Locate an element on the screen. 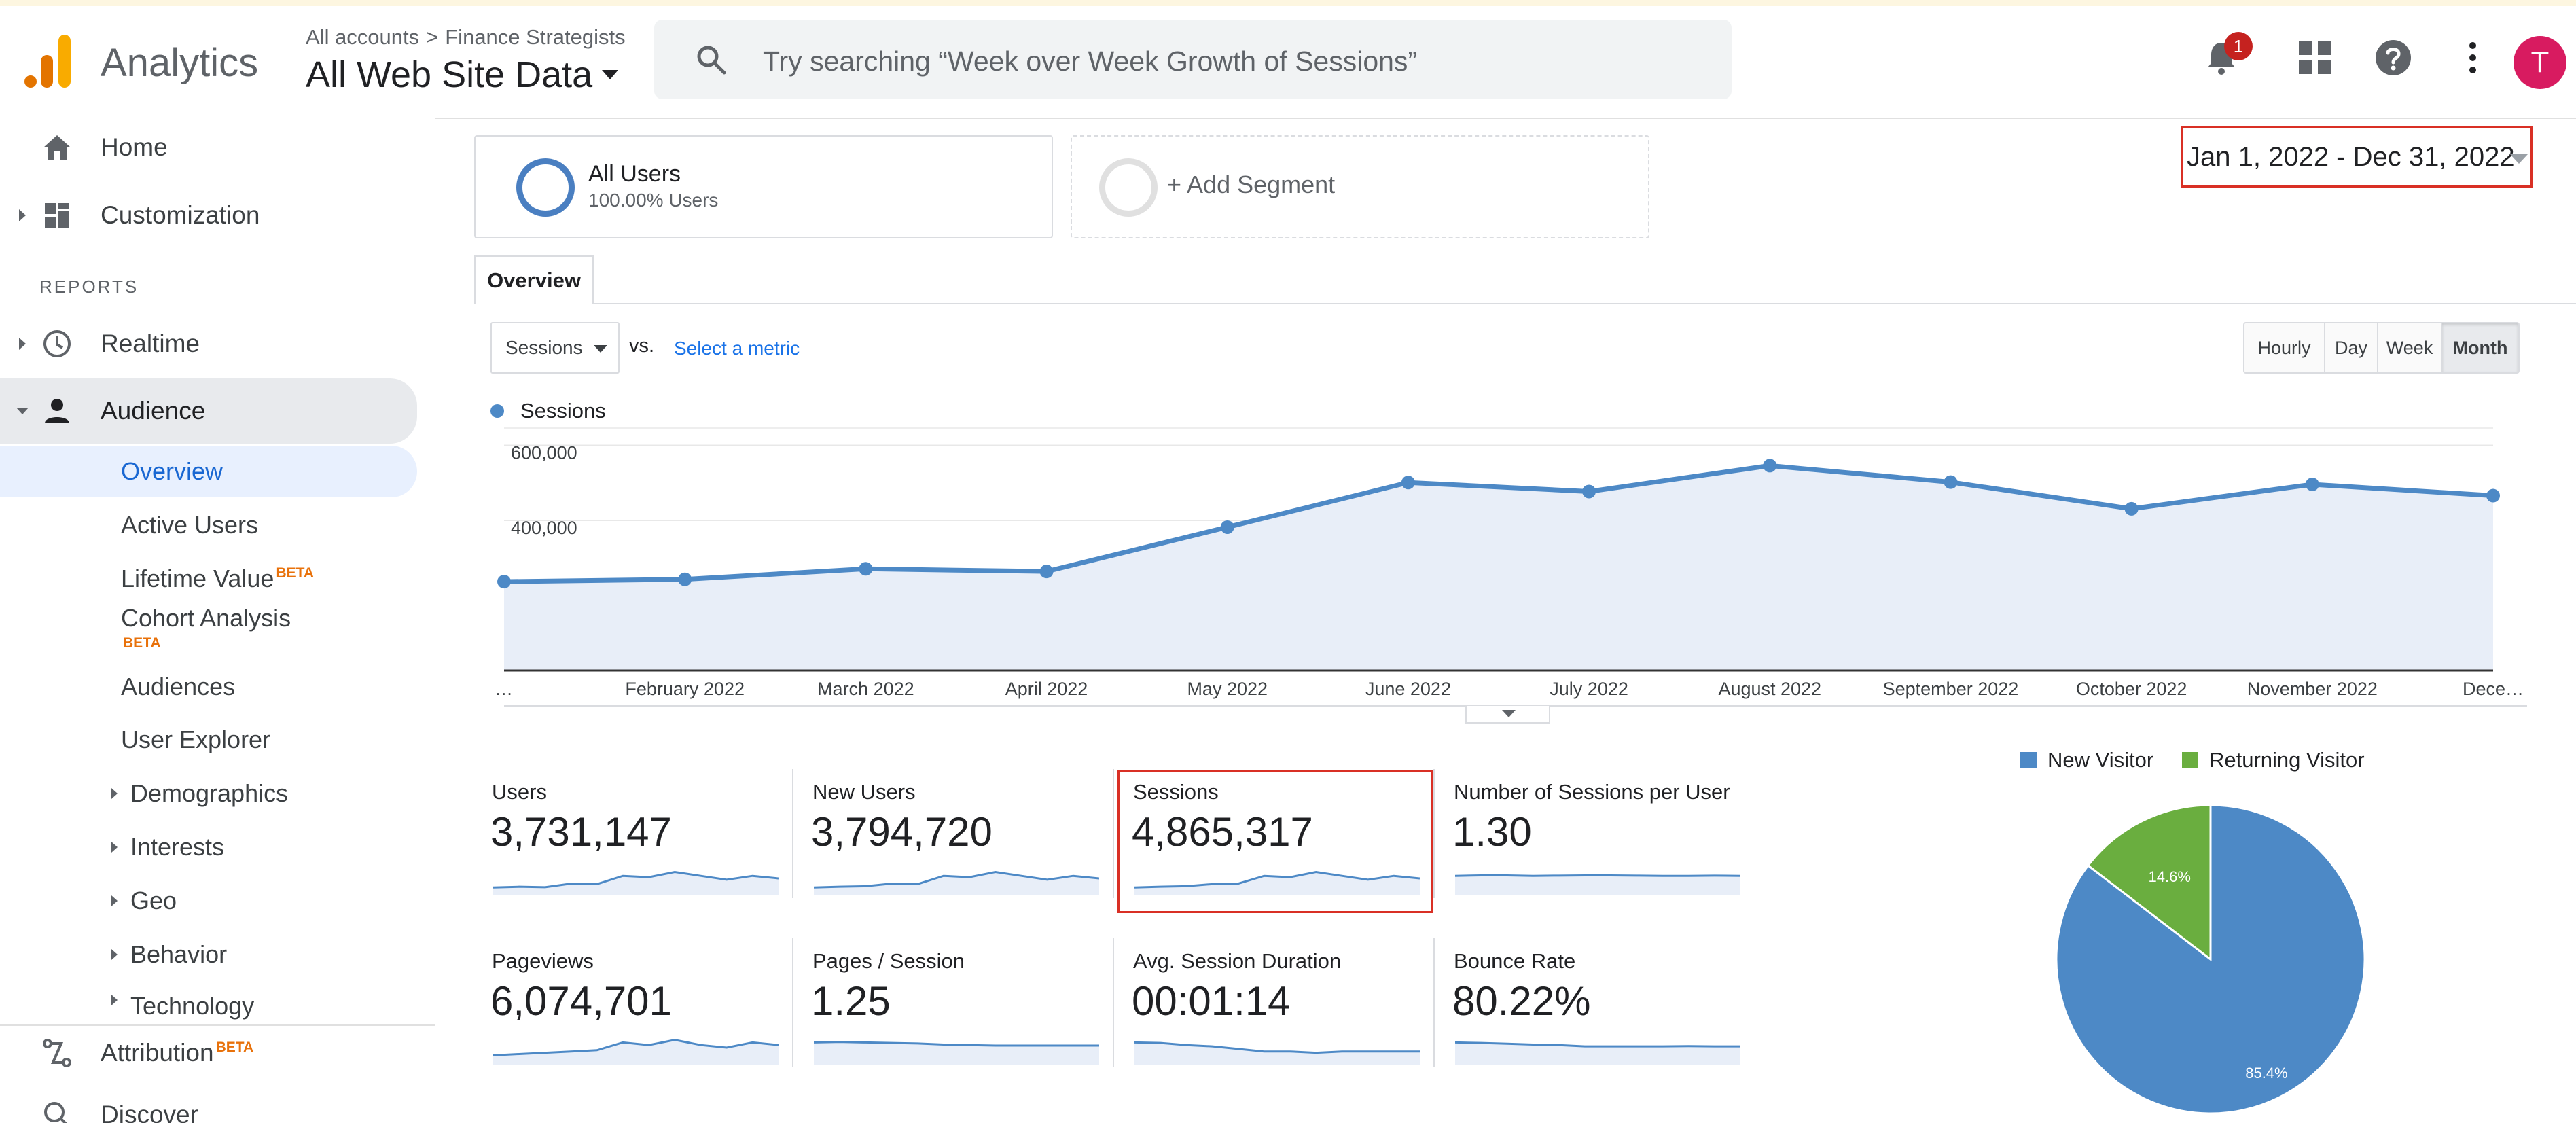 Image resolution: width=2576 pixels, height=1123 pixels. sidebar-subitem-geo: Geo is located at coordinates (208, 901).